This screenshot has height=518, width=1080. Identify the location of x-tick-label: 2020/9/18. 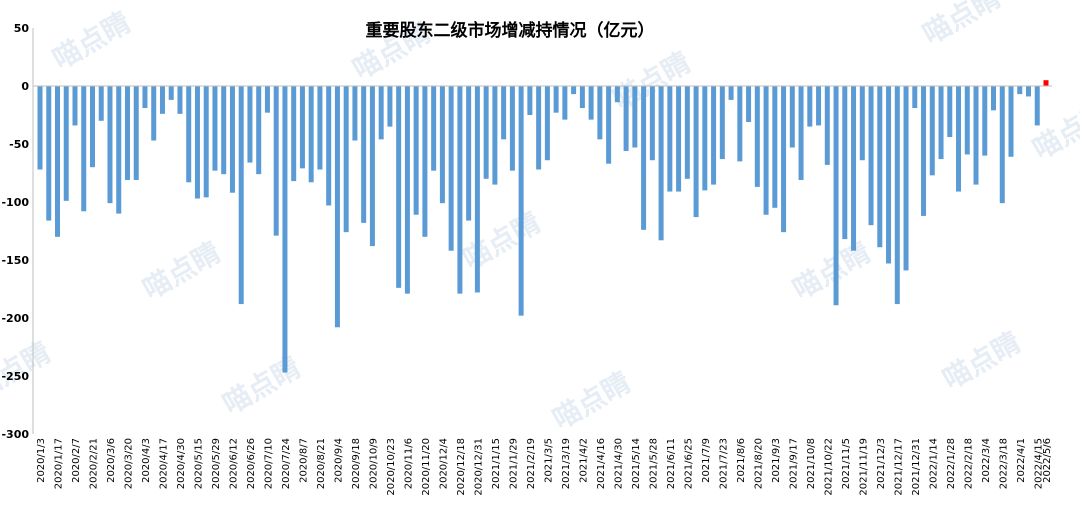
(356, 463).